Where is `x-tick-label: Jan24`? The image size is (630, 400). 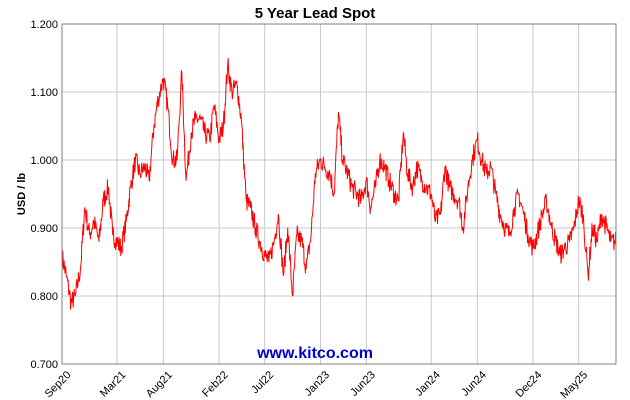 x-tick-label: Jan24 is located at coordinates (428, 384).